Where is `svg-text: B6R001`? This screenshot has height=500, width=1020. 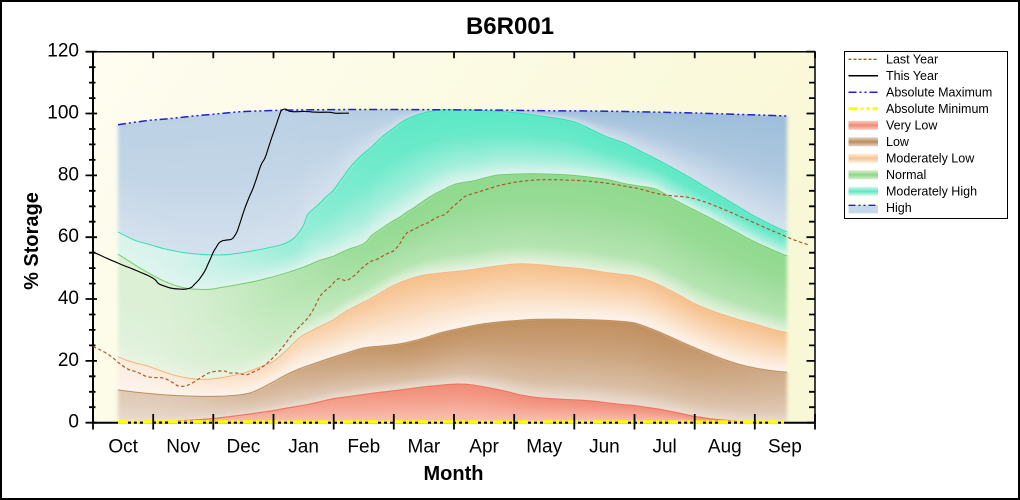
svg-text: B6R001 is located at coordinates (510, 26).